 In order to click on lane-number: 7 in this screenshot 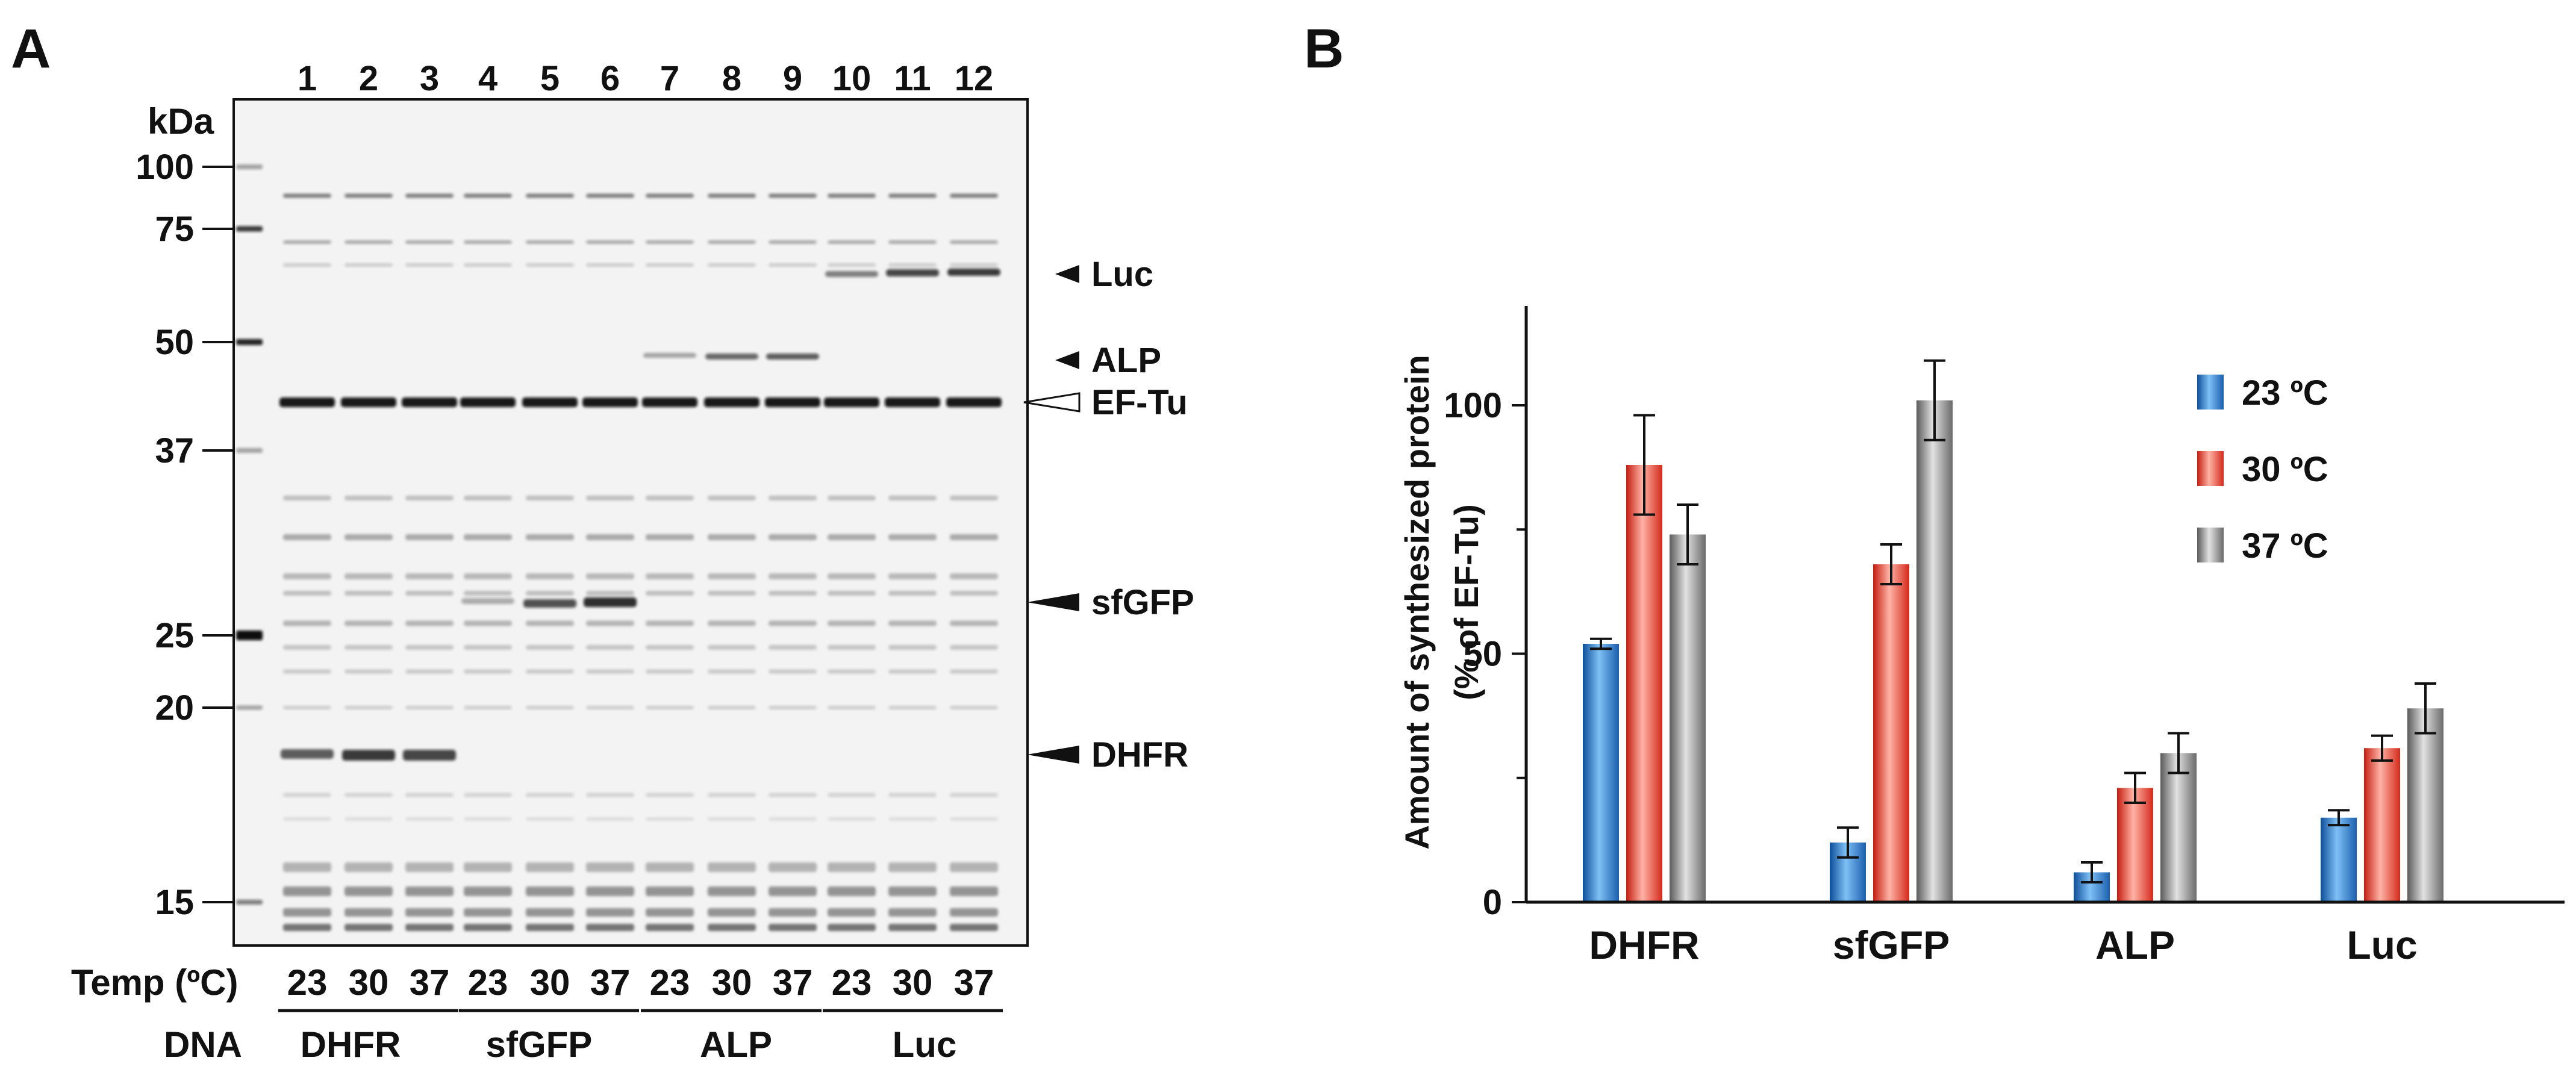, I will do `click(669, 78)`.